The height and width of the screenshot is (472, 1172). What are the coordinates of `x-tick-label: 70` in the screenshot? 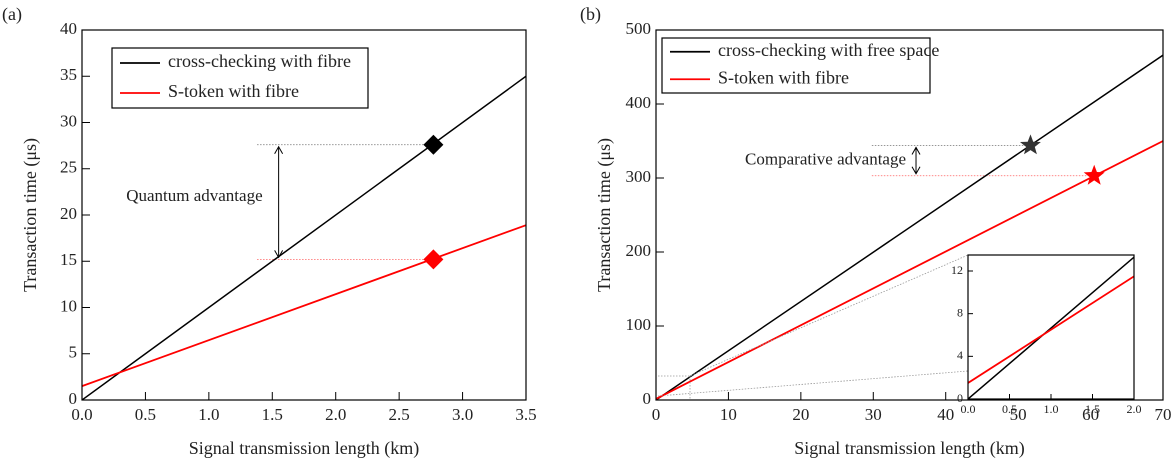 It's located at (1163, 414).